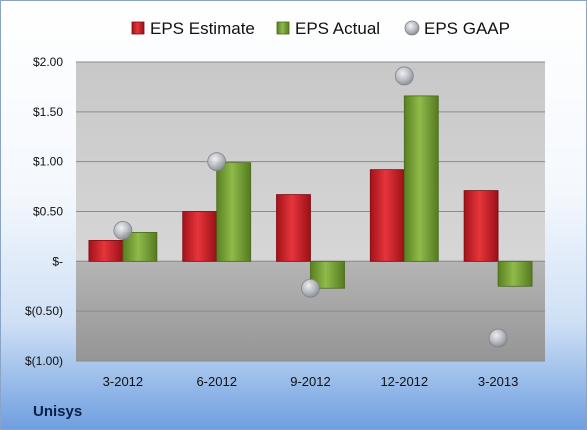 Image resolution: width=587 pixels, height=430 pixels. Describe the element at coordinates (421, 178) in the screenshot. I see `bar-eps-actual-12-2012` at that location.